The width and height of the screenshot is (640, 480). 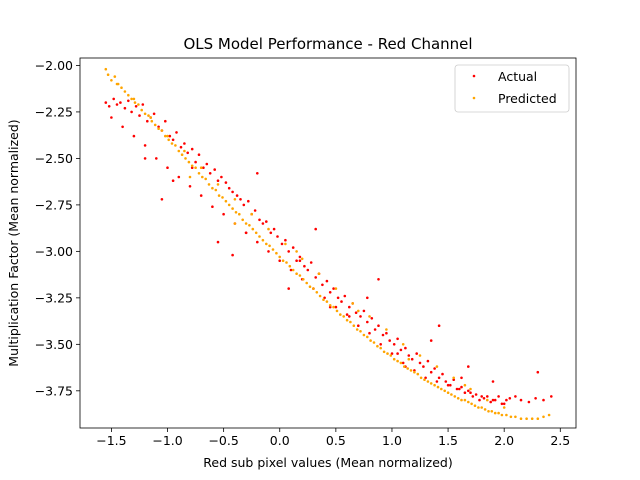 I want to click on y-tick-label: −3.50, so click(x=54, y=344).